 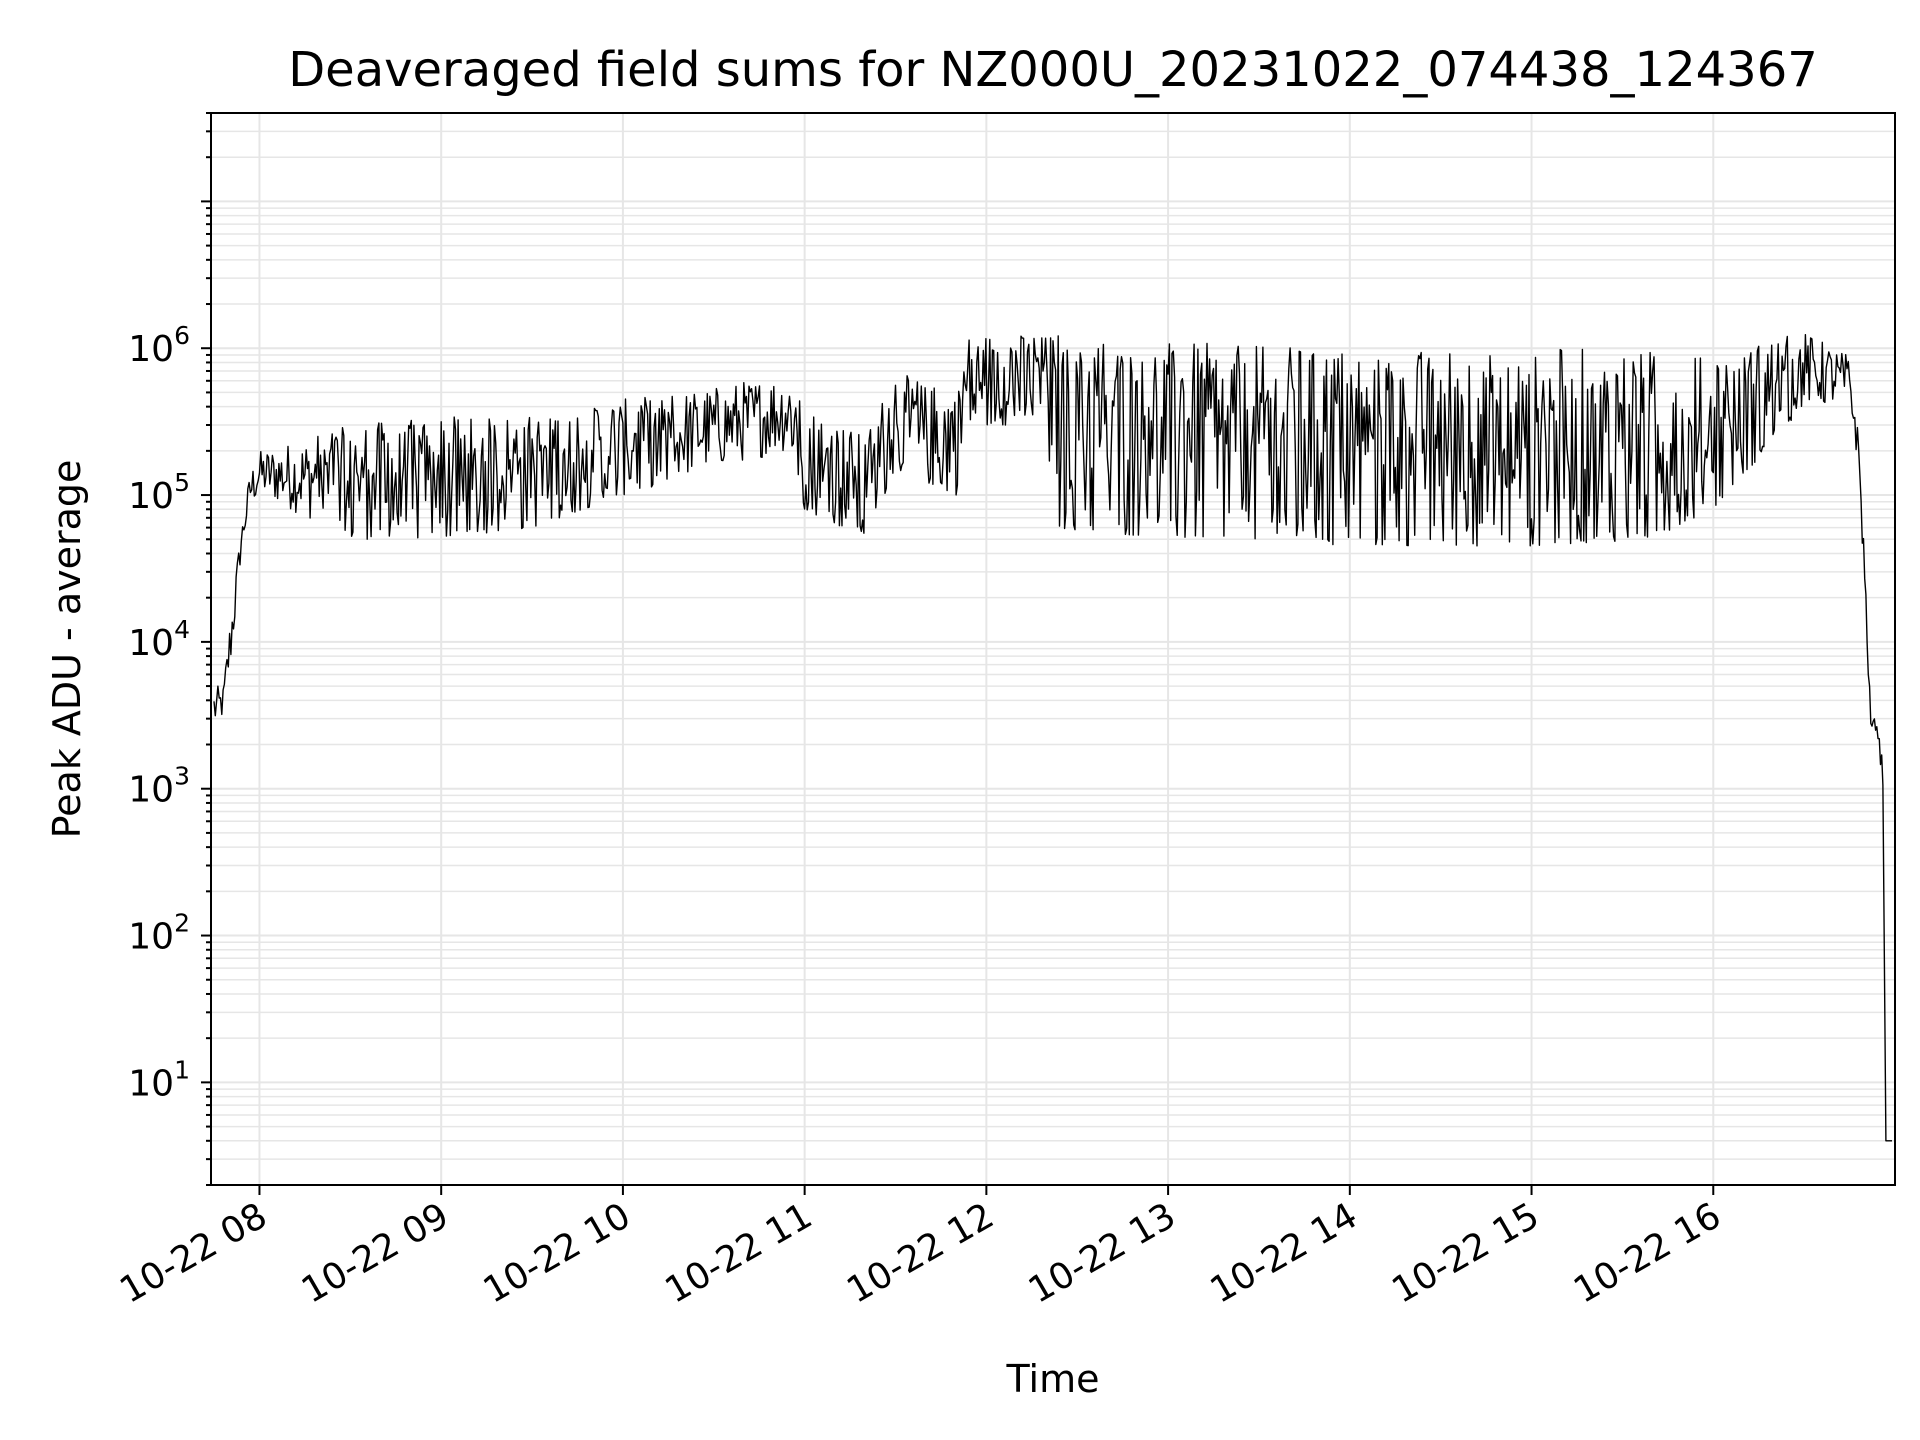 I want to click on x-axis-label: Time, so click(x=1053, y=1379).